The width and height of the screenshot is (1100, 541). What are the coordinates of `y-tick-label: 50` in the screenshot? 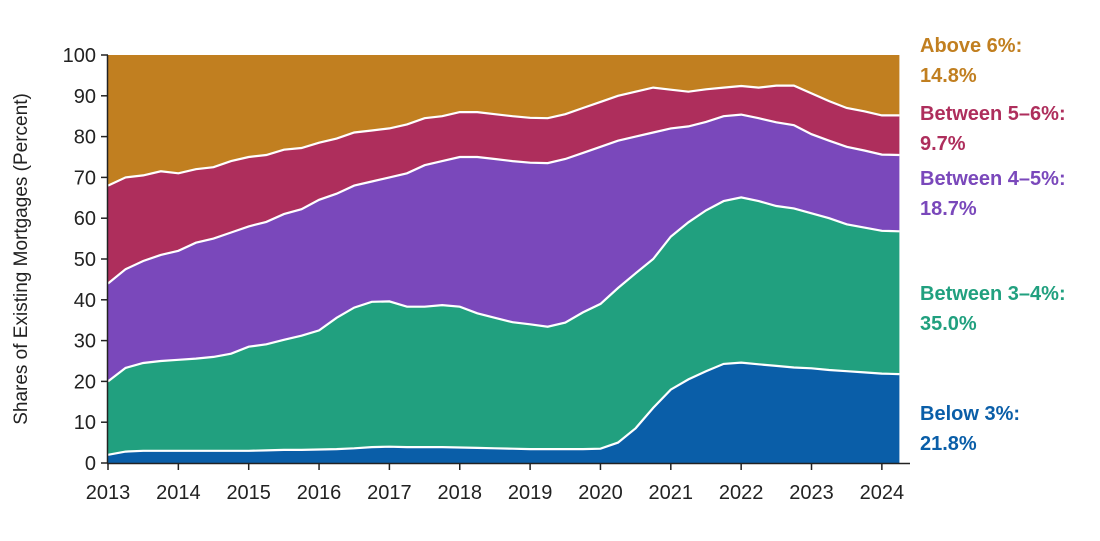 It's located at (85, 260).